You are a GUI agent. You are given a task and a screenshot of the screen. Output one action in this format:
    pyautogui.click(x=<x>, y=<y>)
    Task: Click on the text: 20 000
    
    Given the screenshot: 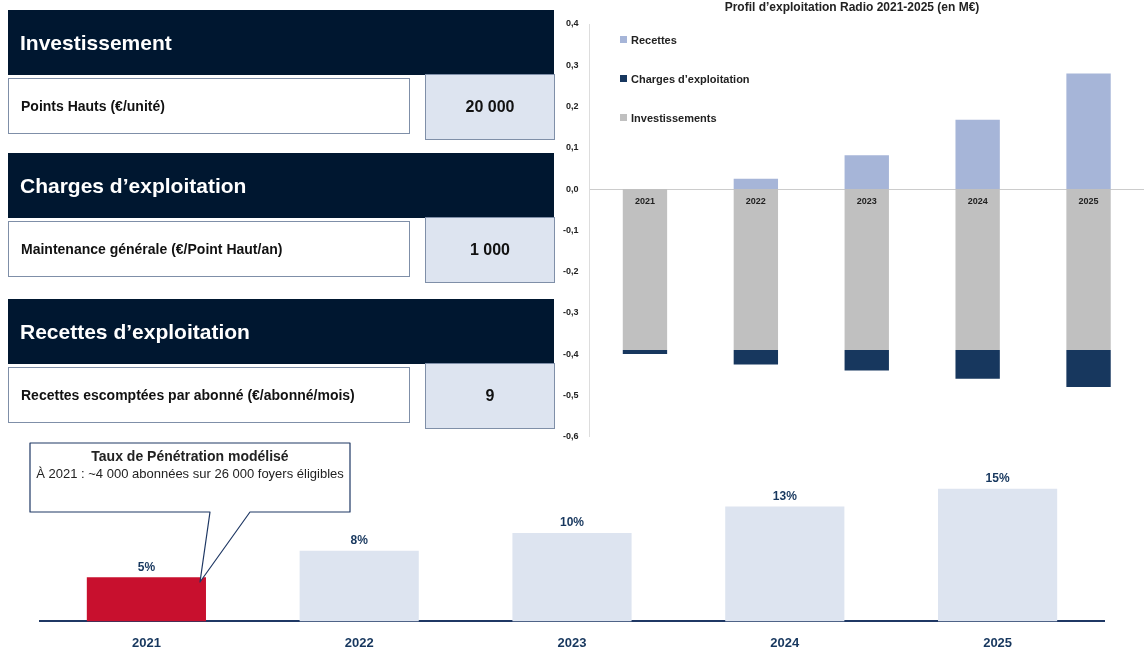 What is the action you would take?
    pyautogui.click(x=490, y=107)
    